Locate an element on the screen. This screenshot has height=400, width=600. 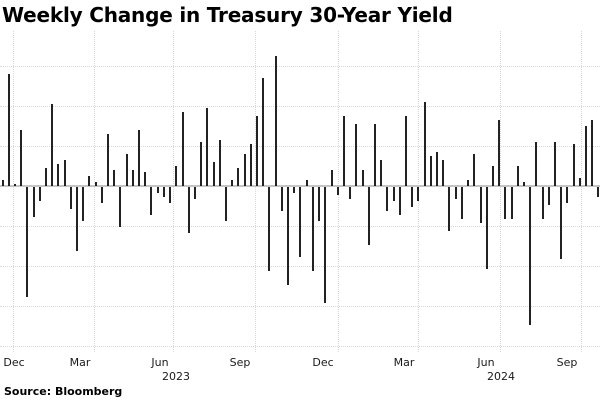
x-axis-year-label: 2024 is located at coordinates (501, 376).